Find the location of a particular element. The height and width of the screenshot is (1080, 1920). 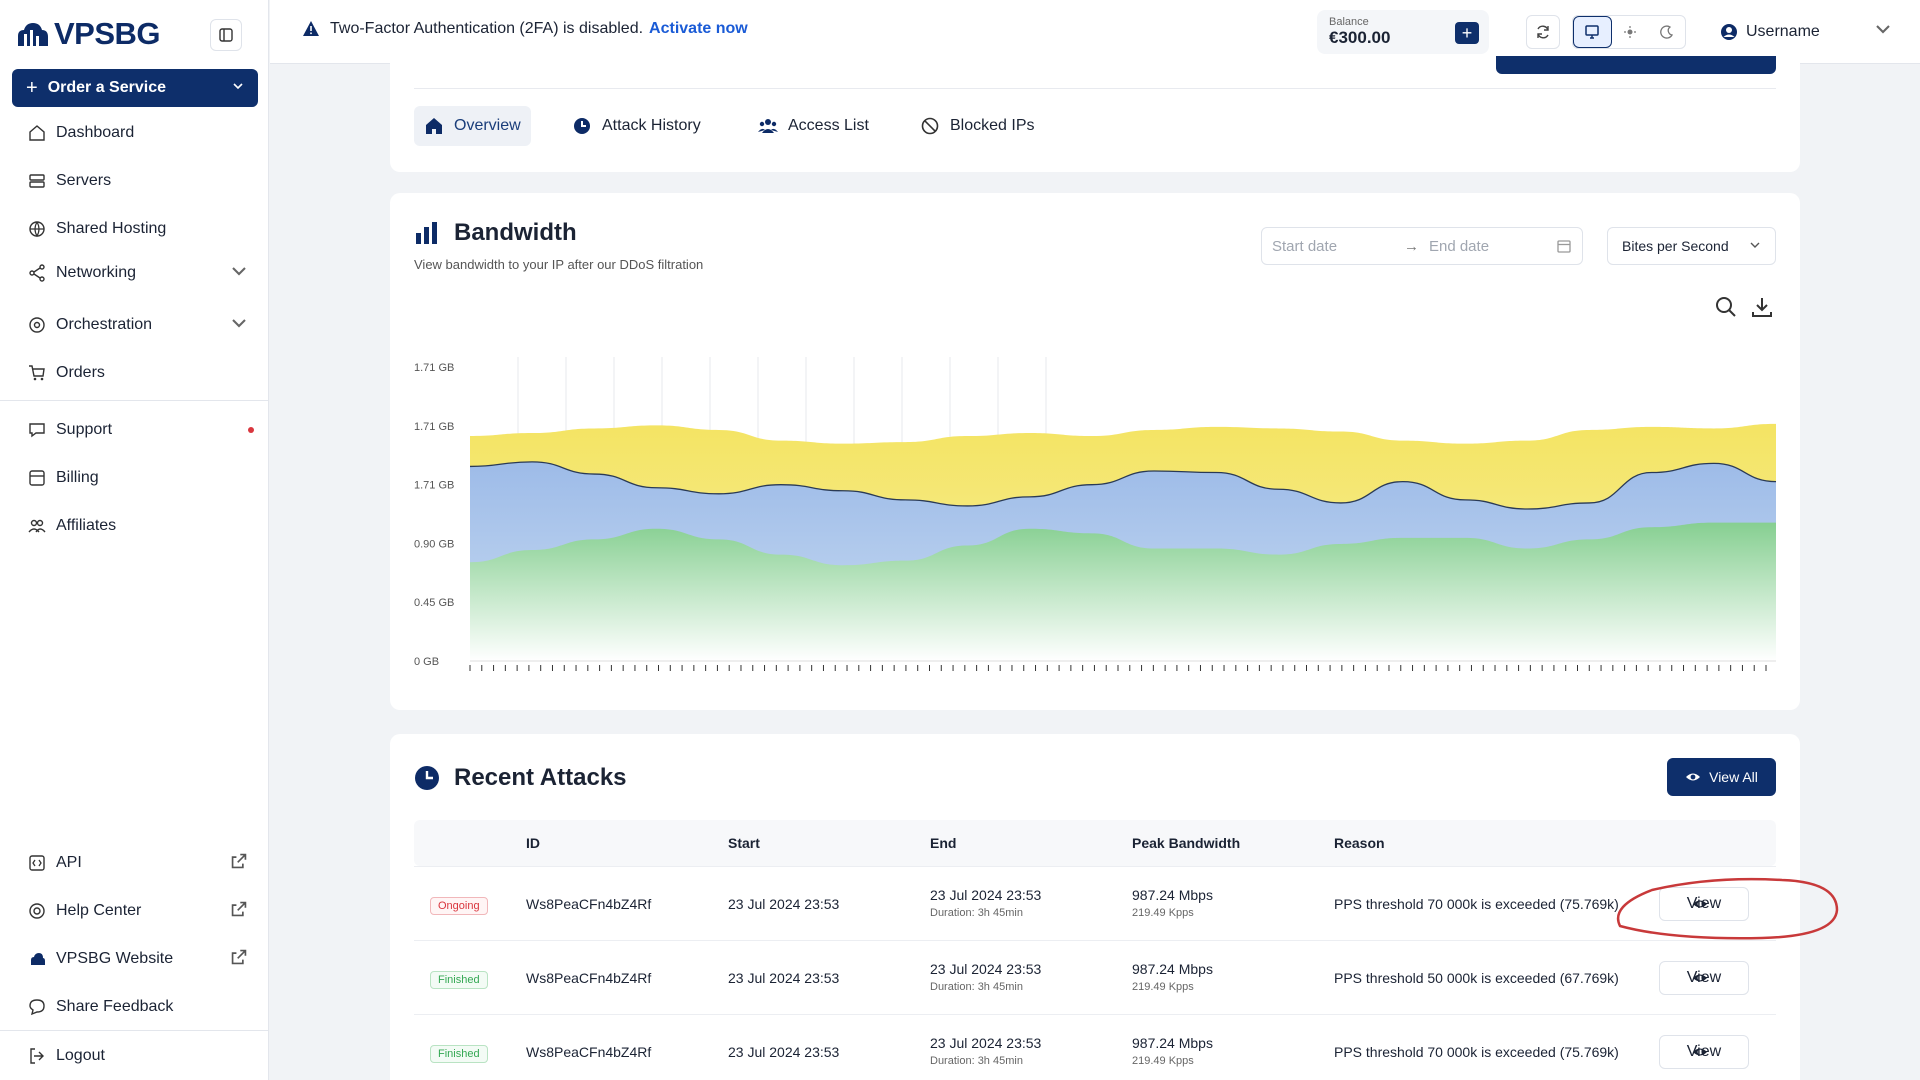

action-button-partial is located at coordinates (1636, 65).